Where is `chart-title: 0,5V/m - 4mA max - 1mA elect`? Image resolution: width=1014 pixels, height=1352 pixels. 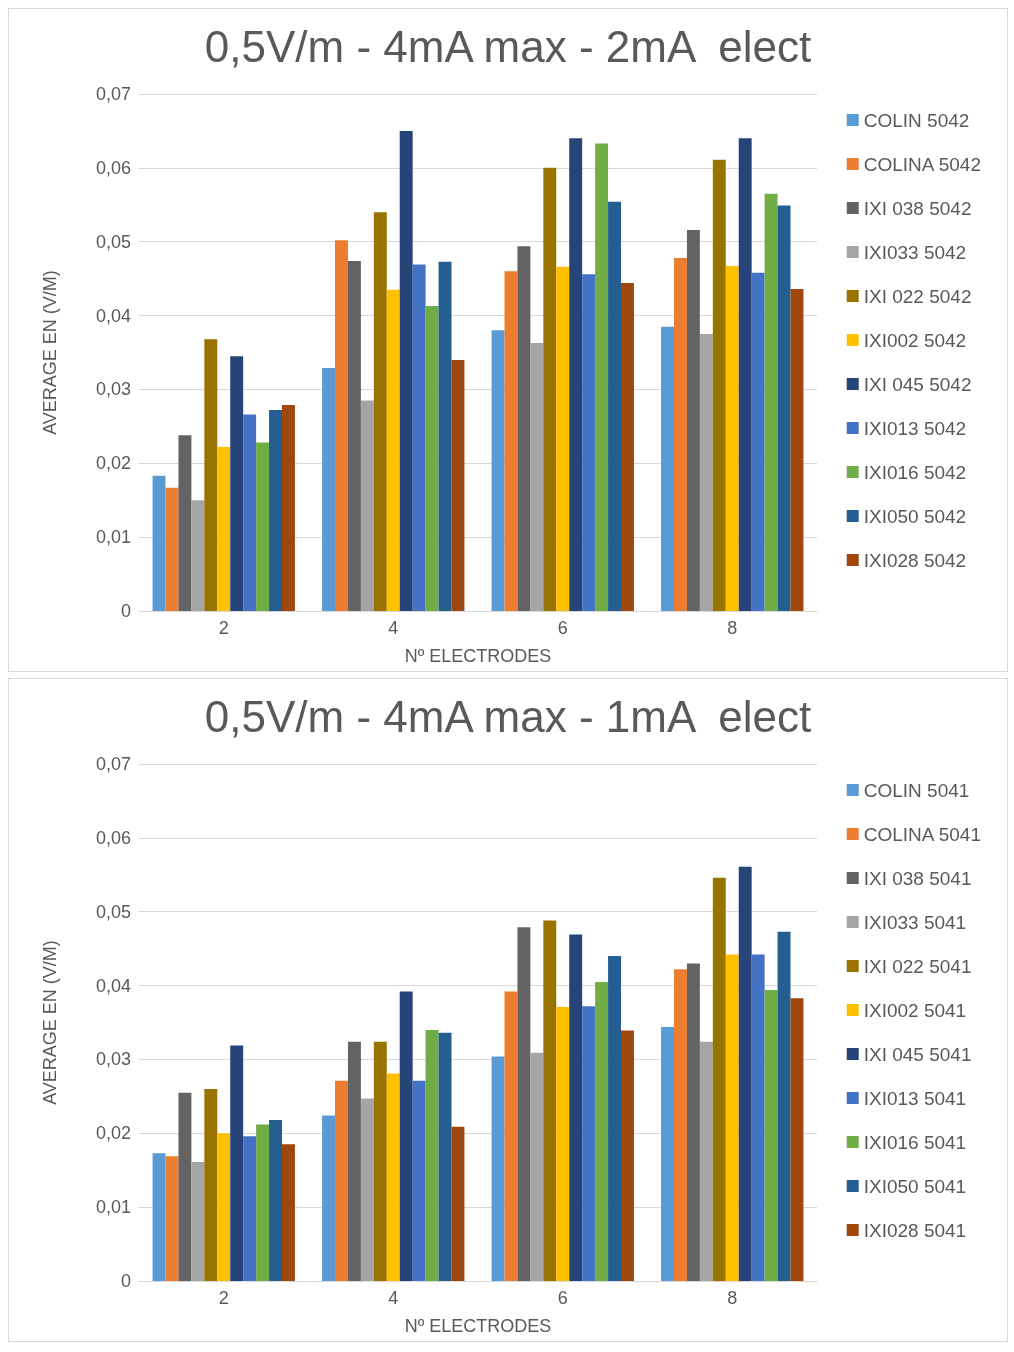
chart-title: 0,5V/m - 4mA max - 1mA elect is located at coordinates (508, 716).